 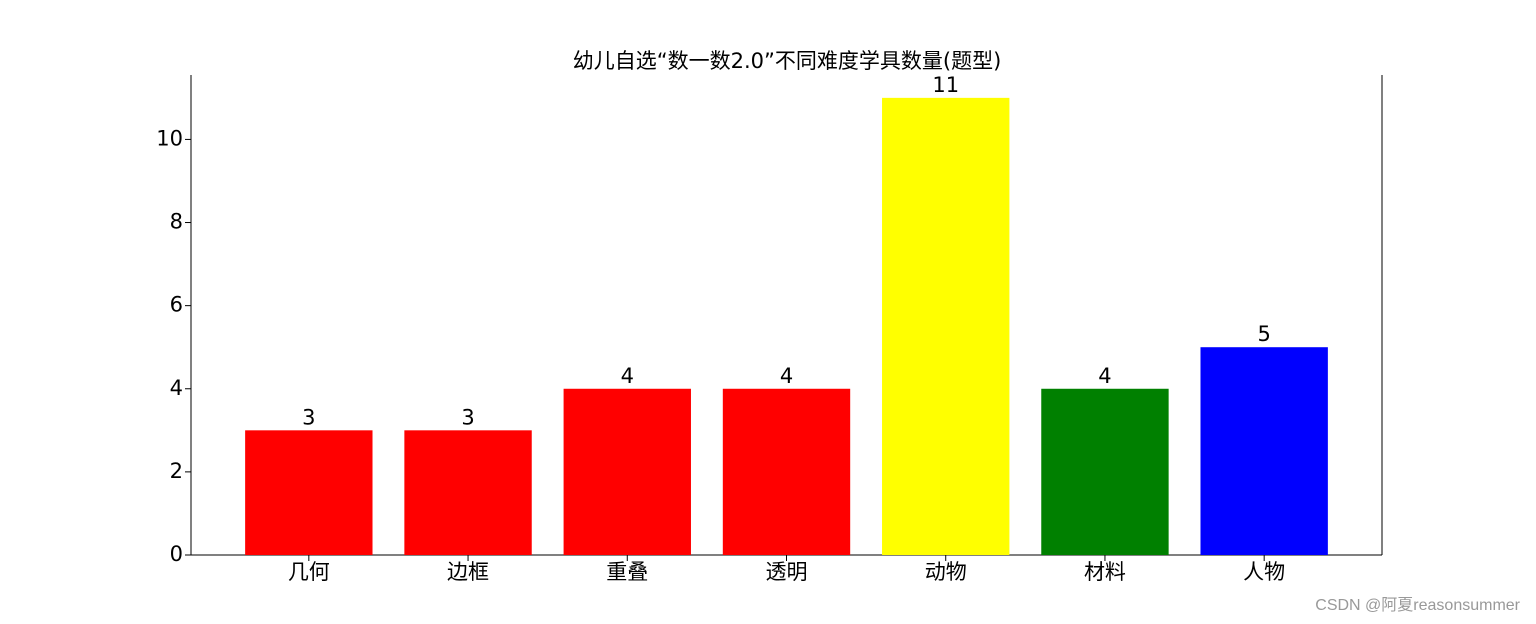 I want to click on x-tick-label: 几何, so click(x=309, y=572).